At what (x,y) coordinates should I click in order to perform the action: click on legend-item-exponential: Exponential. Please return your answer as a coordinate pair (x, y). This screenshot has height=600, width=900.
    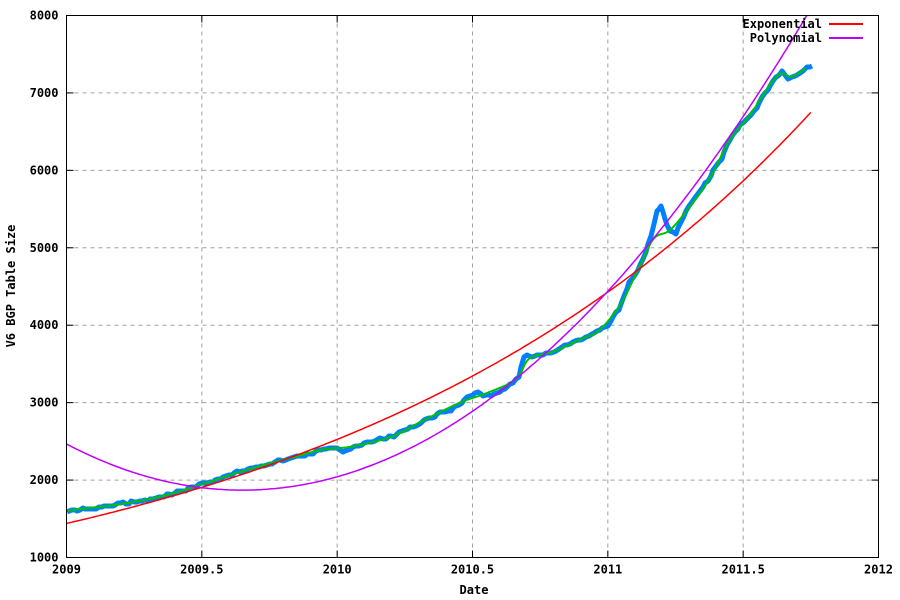
    Looking at the image, I should click on (803, 24).